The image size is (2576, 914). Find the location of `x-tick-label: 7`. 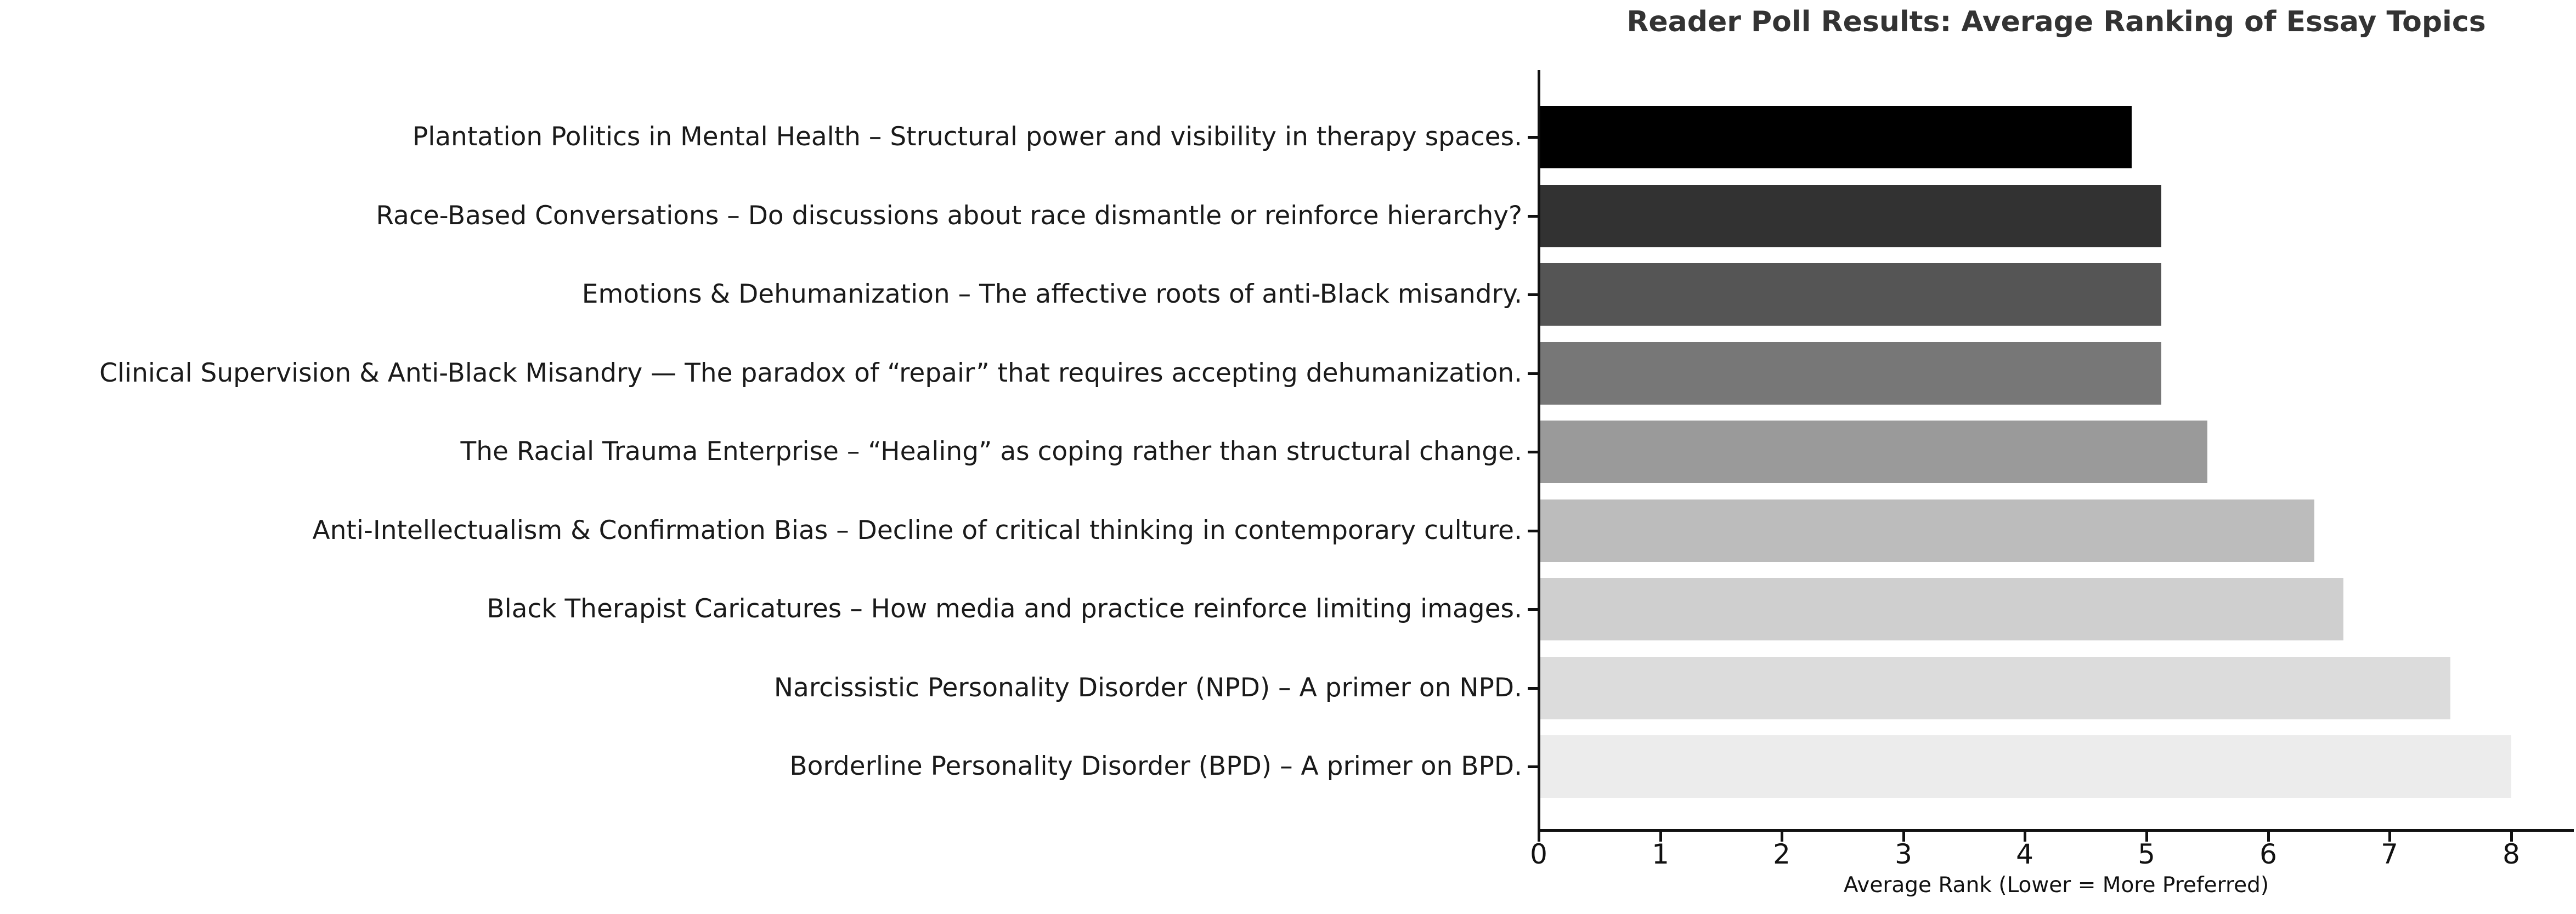

x-tick-label: 7 is located at coordinates (2389, 854).